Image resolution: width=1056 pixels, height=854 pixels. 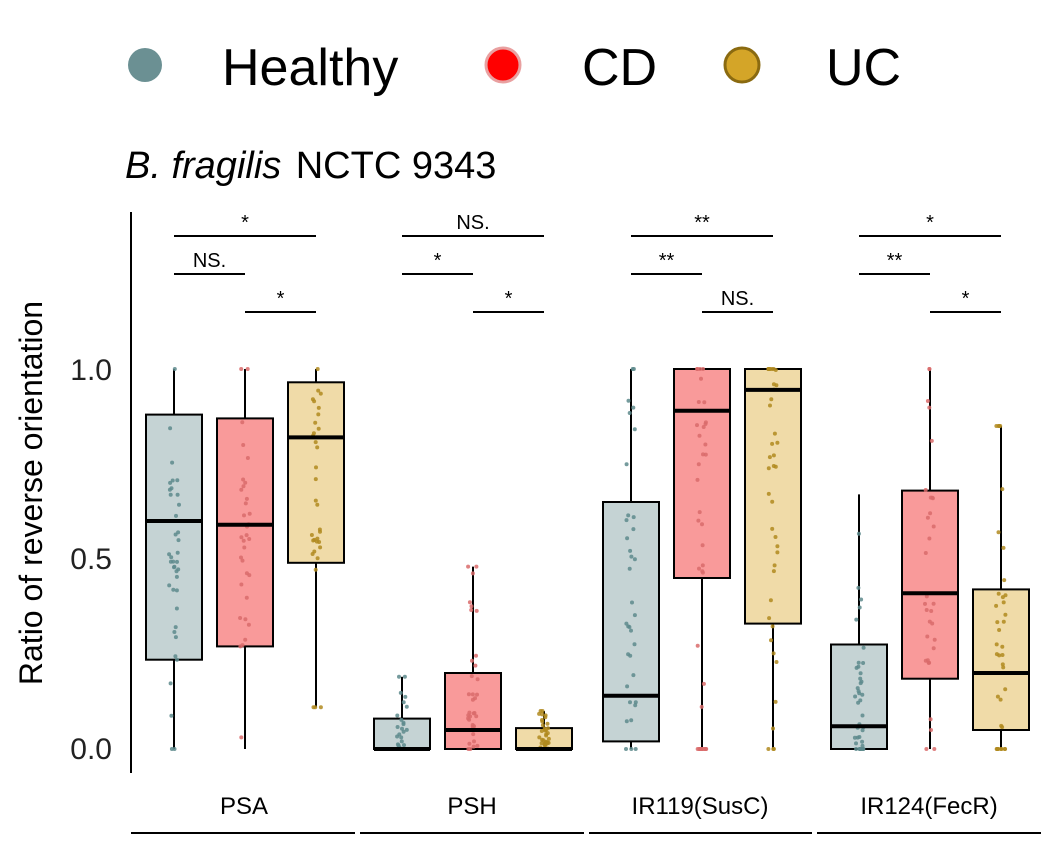 I want to click on x-tick-label-ir119: IR119(SusC), so click(x=700, y=806).